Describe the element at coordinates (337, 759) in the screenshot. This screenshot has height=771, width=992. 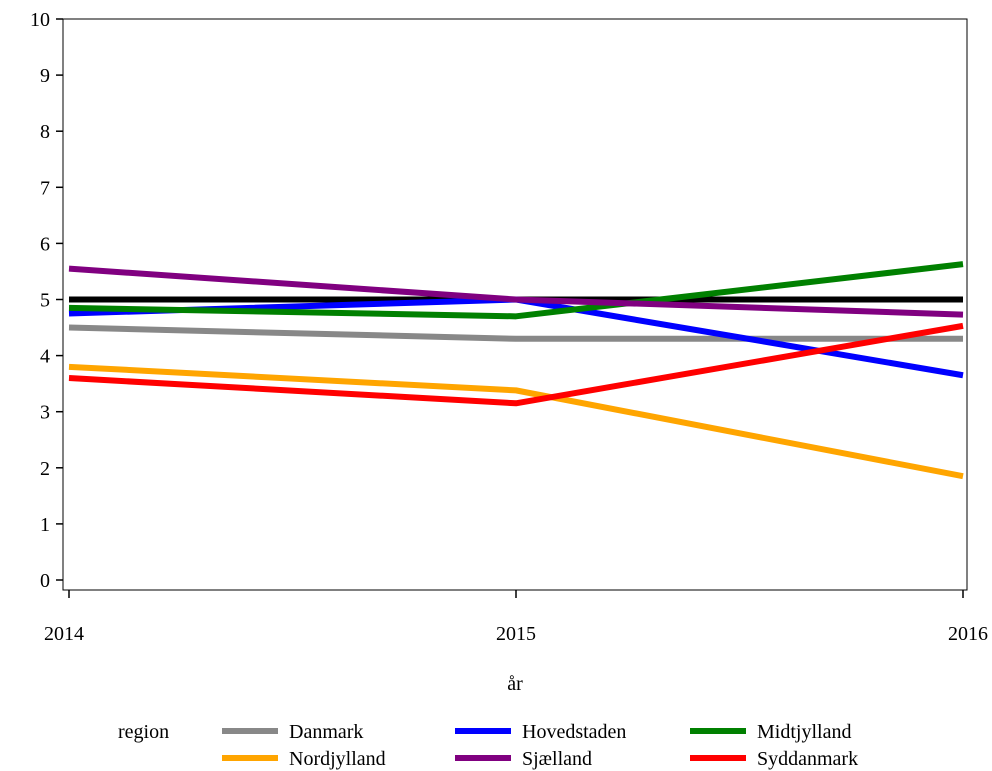
I see `legend-label: Nordjylland` at that location.